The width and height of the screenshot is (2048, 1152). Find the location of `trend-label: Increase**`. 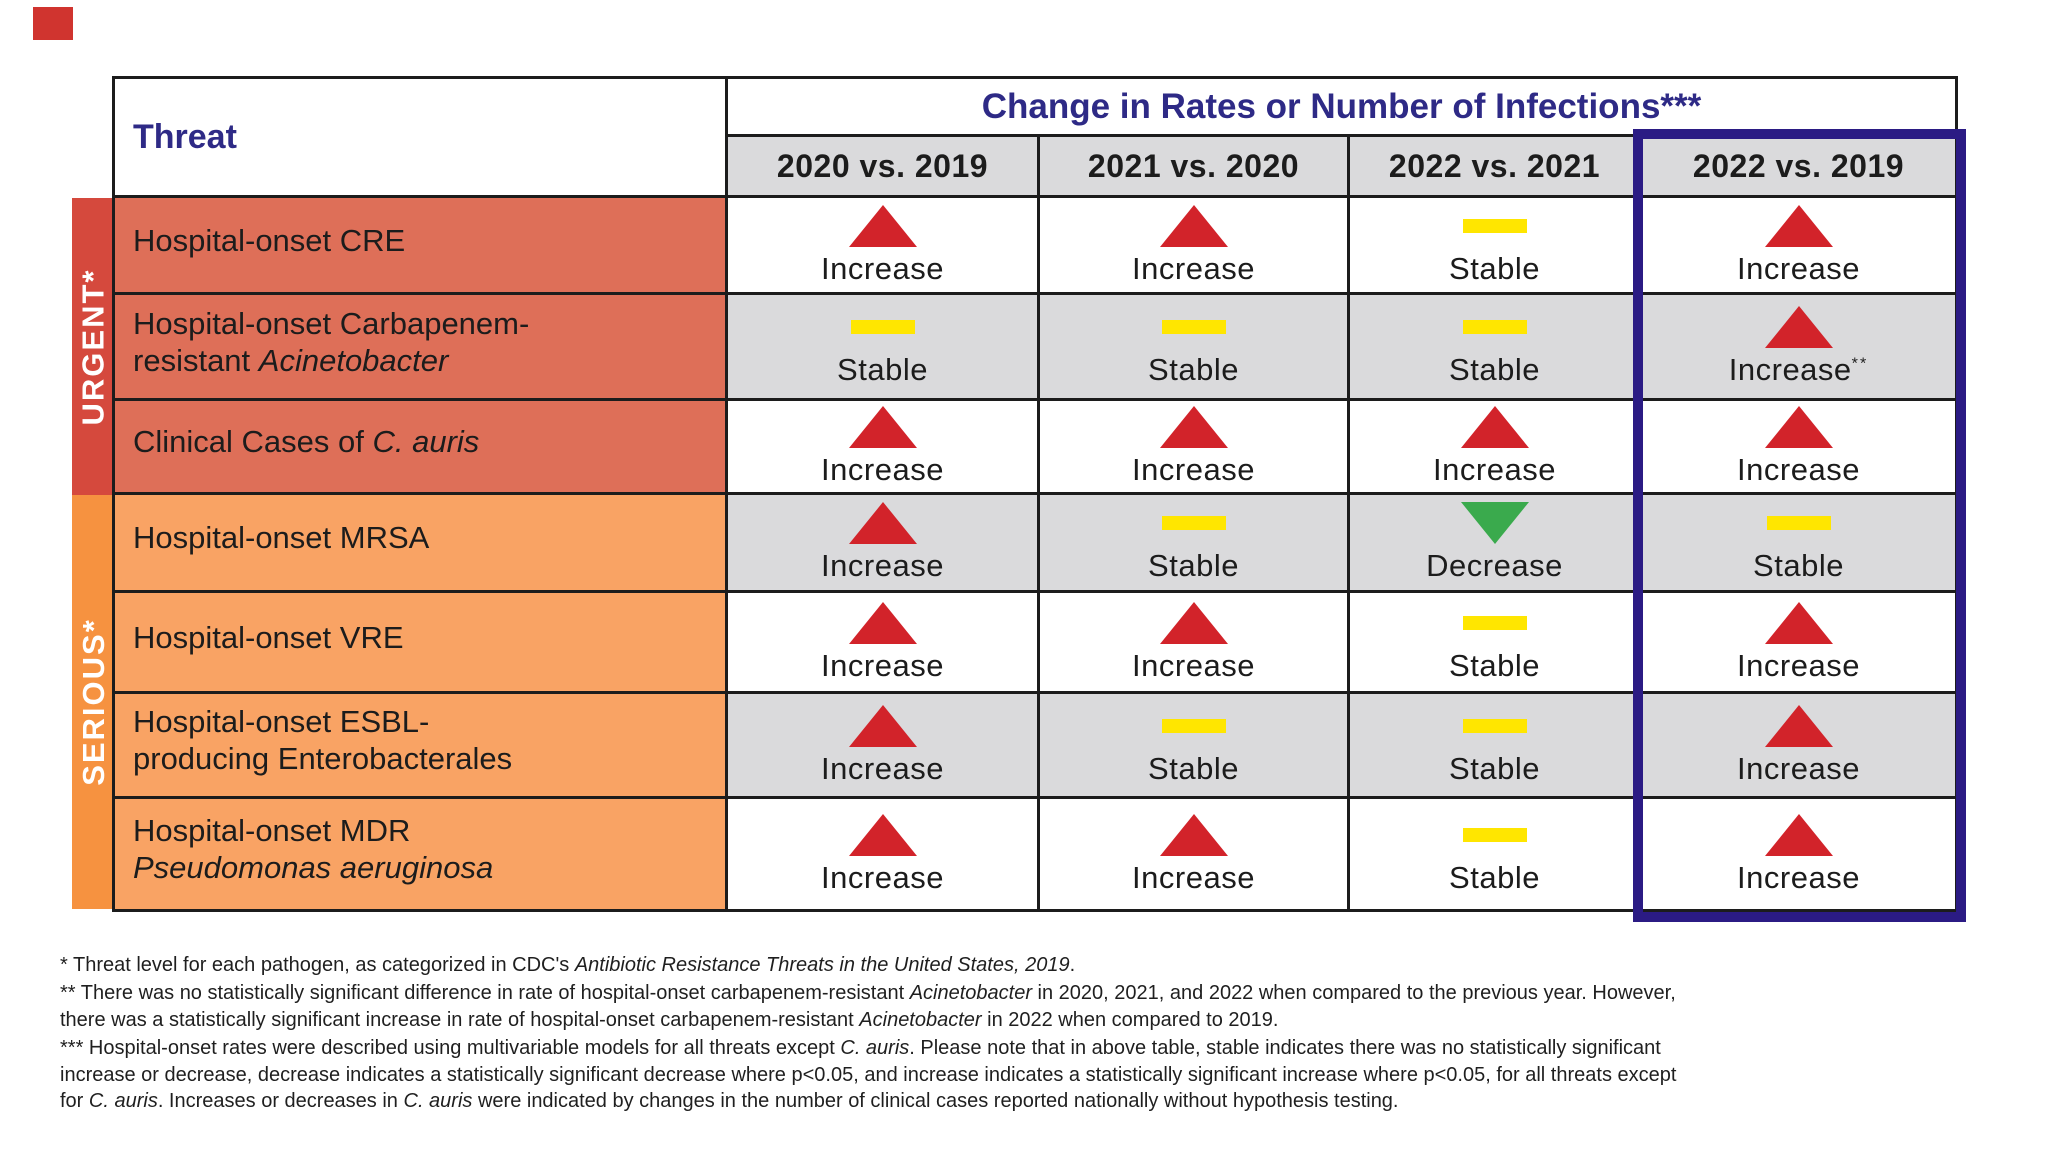

trend-label: Increase** is located at coordinates (1798, 369).